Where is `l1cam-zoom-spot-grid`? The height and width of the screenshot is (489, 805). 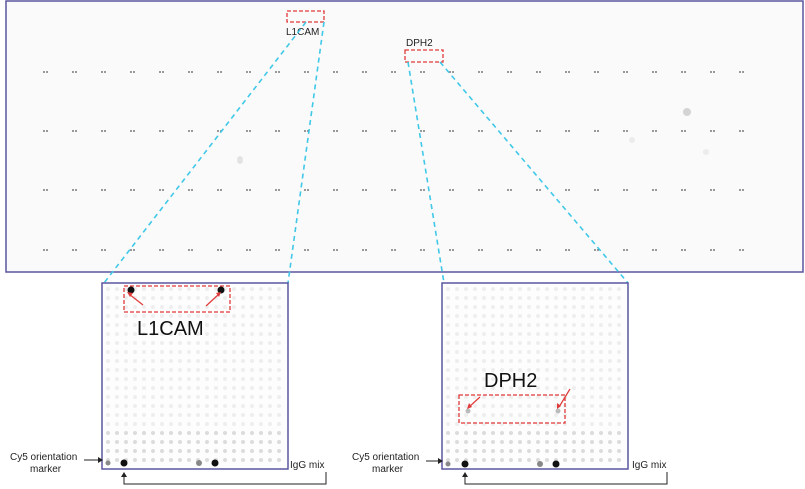 l1cam-zoom-spot-grid is located at coordinates (193, 374).